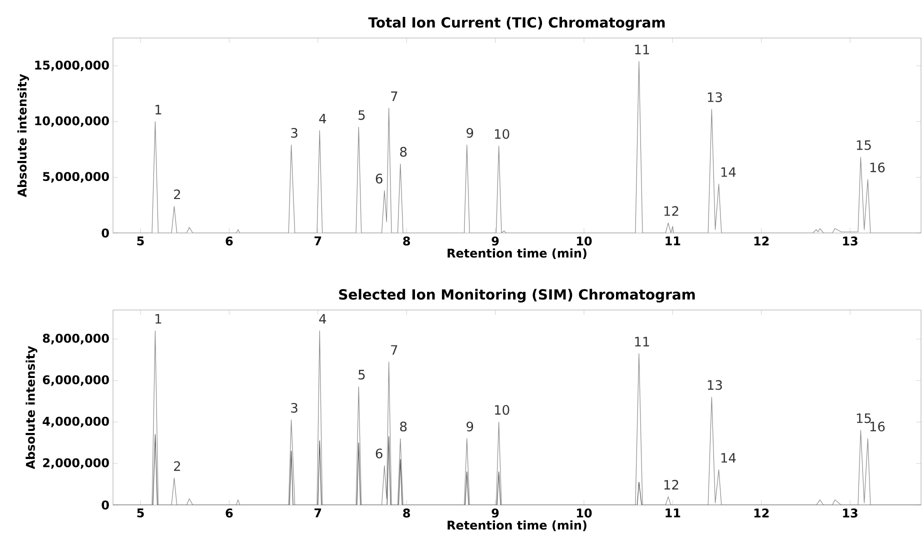 The height and width of the screenshot is (542, 922). I want to click on y-tick-label: 10,000,000, so click(72, 121).